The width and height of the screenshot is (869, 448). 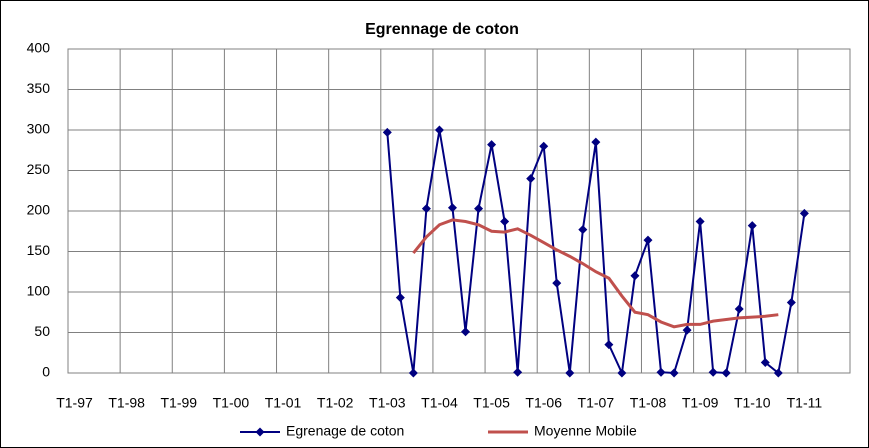 I want to click on y-tick-label: 0, so click(x=46, y=372).